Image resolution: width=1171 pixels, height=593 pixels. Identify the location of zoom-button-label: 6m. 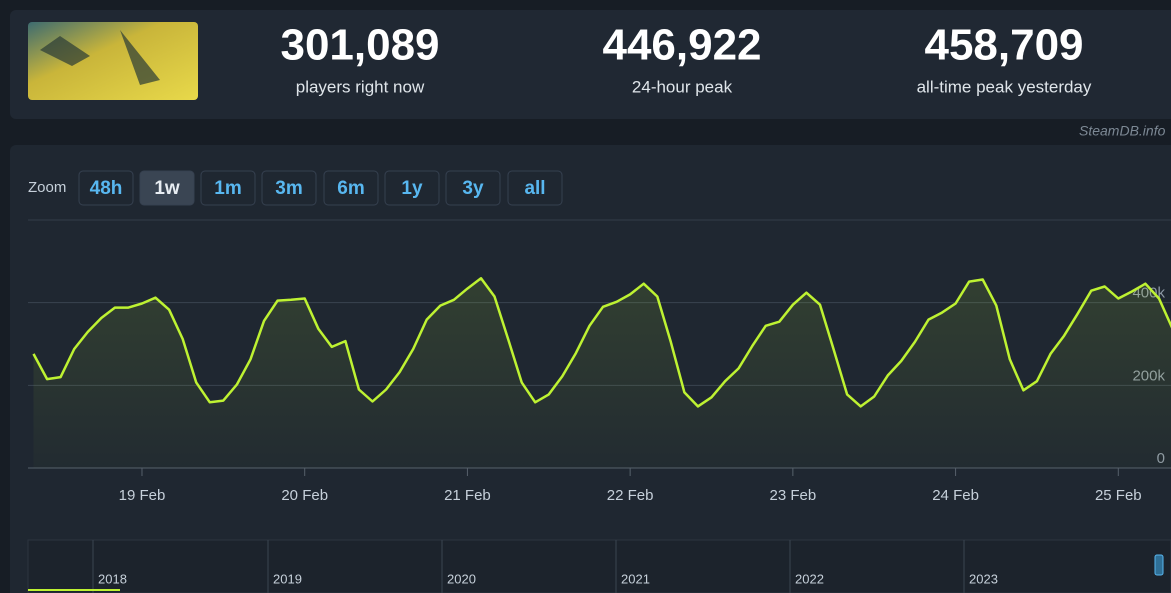
(350, 188).